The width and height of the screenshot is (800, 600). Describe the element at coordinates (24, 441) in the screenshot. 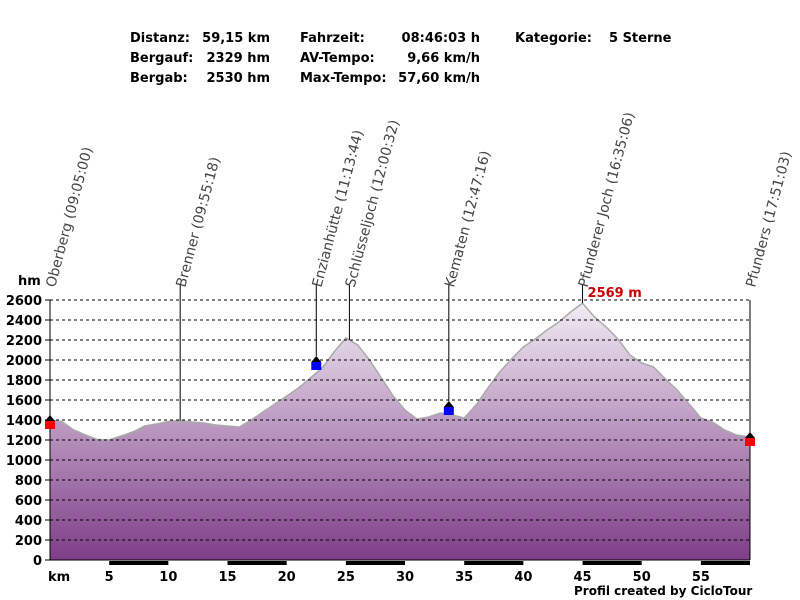

I see `y-tick-label: 1200` at that location.